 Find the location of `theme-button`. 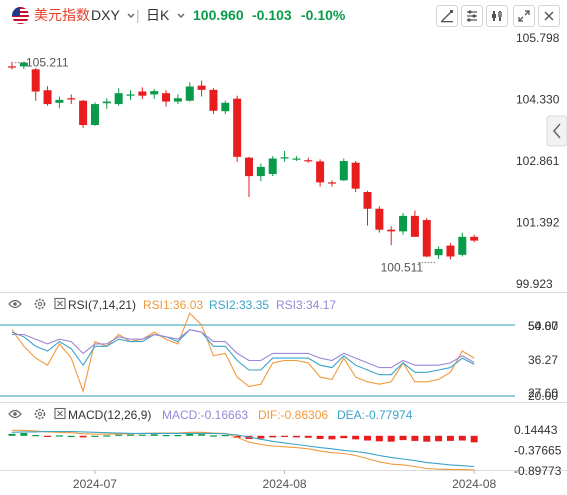

theme-button is located at coordinates (497, 16).